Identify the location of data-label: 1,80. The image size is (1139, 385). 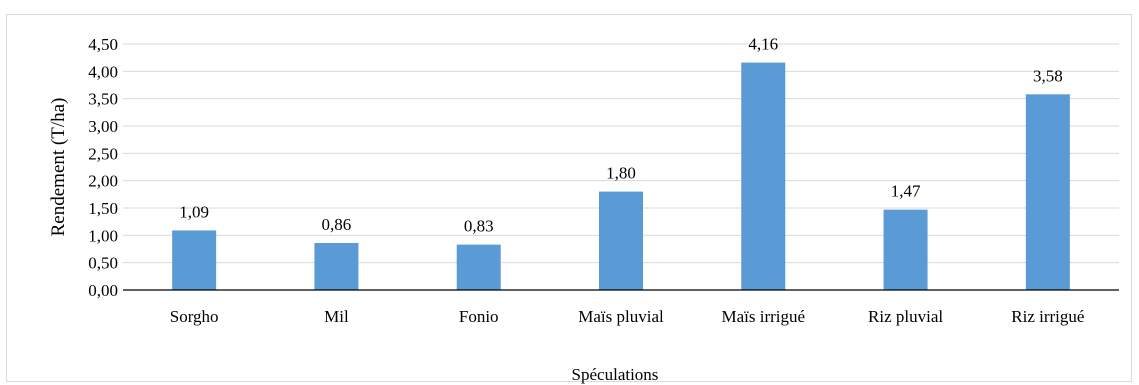
(621, 173).